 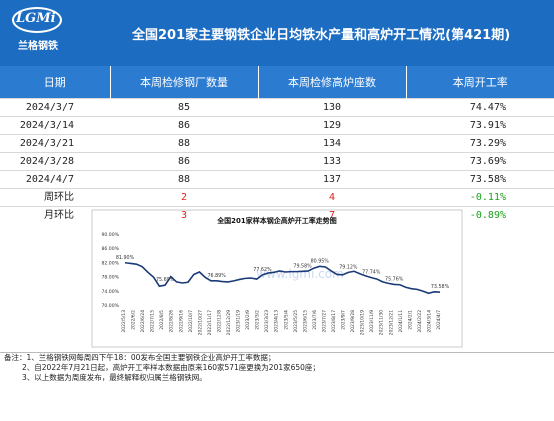 What do you see at coordinates (276, 220) in the screenshot?
I see `chart-title: 全国201家样本钢企高炉开工率走势图` at bounding box center [276, 220].